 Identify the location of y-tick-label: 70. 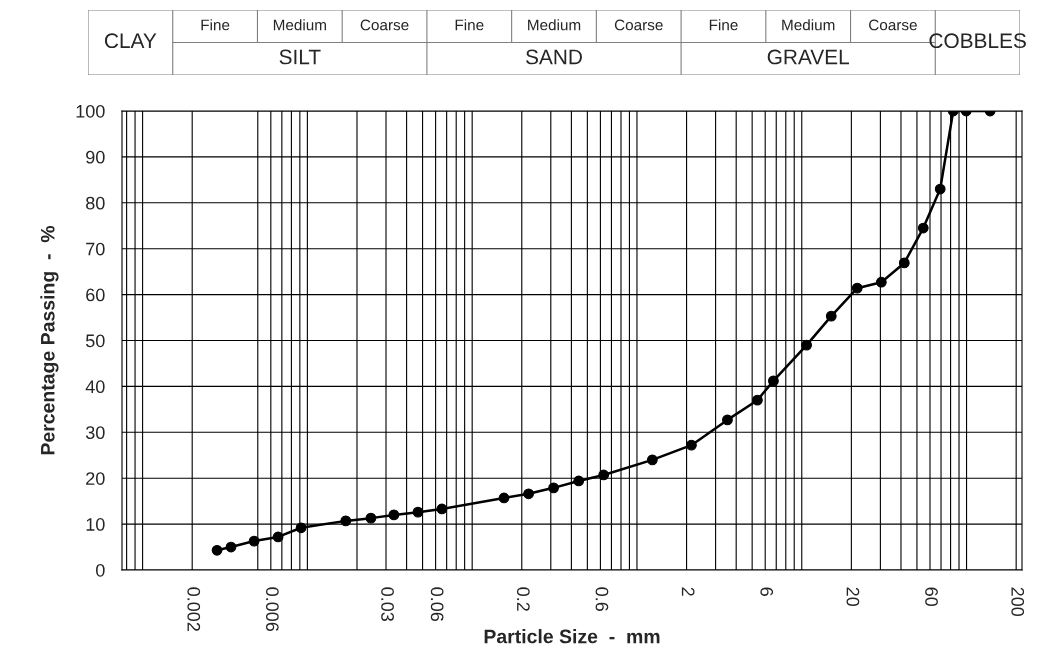
(95, 249).